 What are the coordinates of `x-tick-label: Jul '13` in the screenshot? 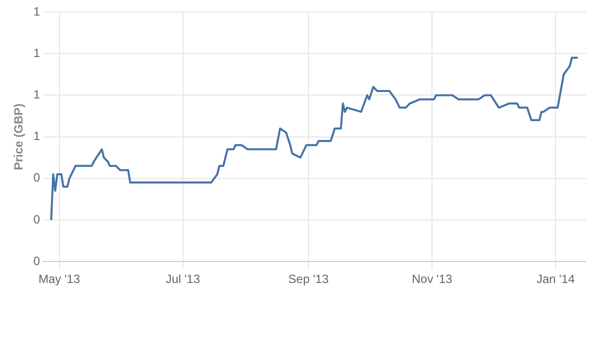 It's located at (183, 279).